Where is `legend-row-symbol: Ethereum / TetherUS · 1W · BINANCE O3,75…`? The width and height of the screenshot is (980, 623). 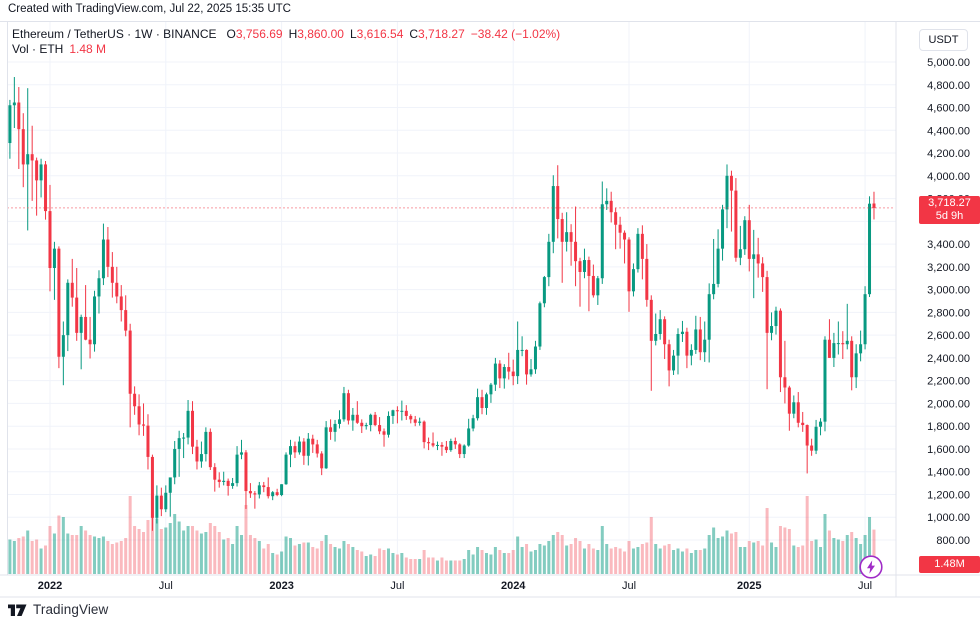 legend-row-symbol: Ethereum / TetherUS · 1W · BINANCE O3,75… is located at coordinates (286, 34).